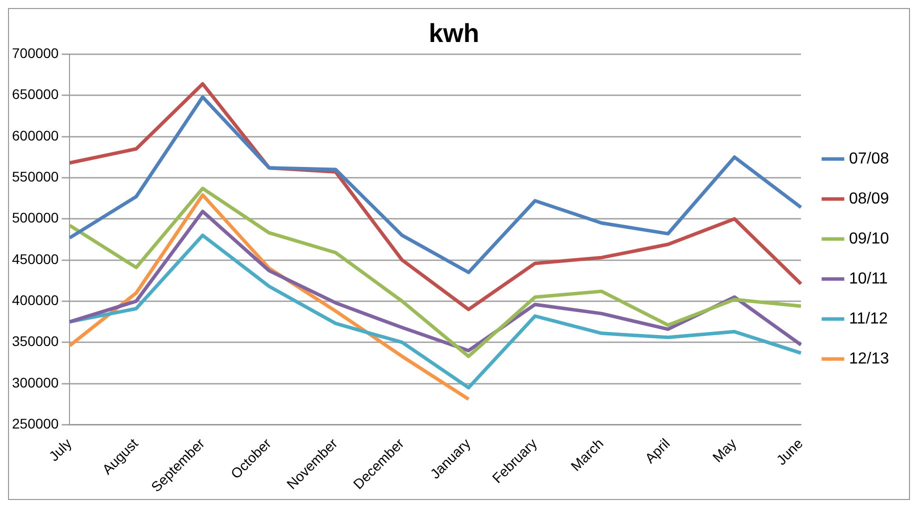 This screenshot has height=509, width=919. I want to click on y-tick-label: 550000, so click(35, 176).